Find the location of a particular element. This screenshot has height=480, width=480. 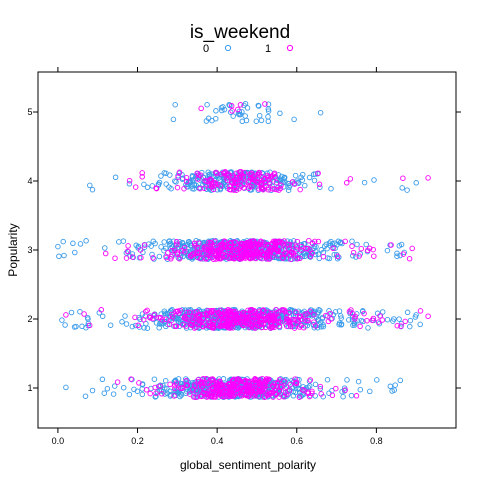

data-point-s1-y5 is located at coordinates (232, 111).